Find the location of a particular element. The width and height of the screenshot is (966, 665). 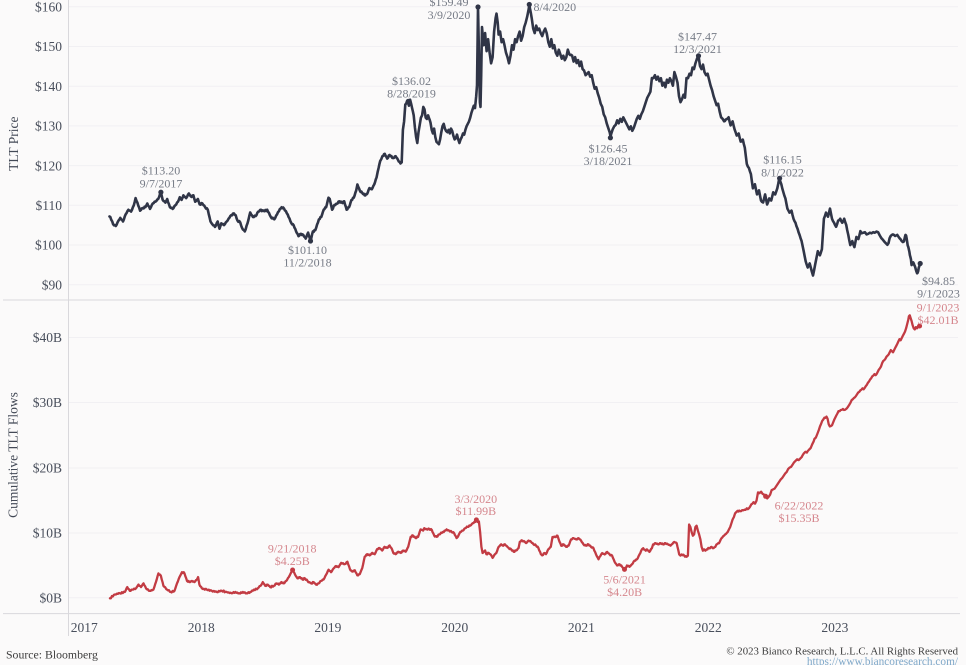

svg-text: $126.45 is located at coordinates (608, 148).